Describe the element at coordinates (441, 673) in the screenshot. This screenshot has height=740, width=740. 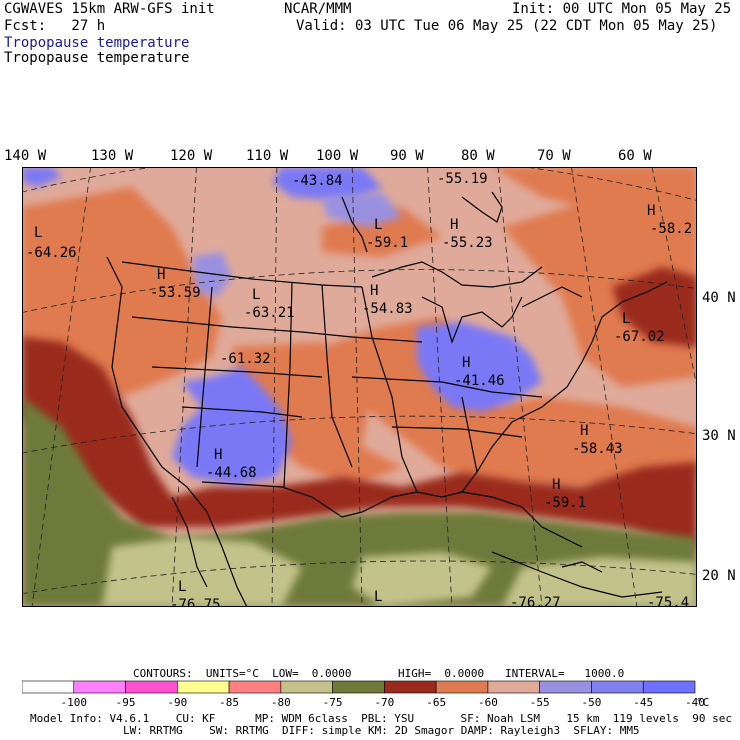
I see `contours-high: HIGH= 0.0000` at that location.